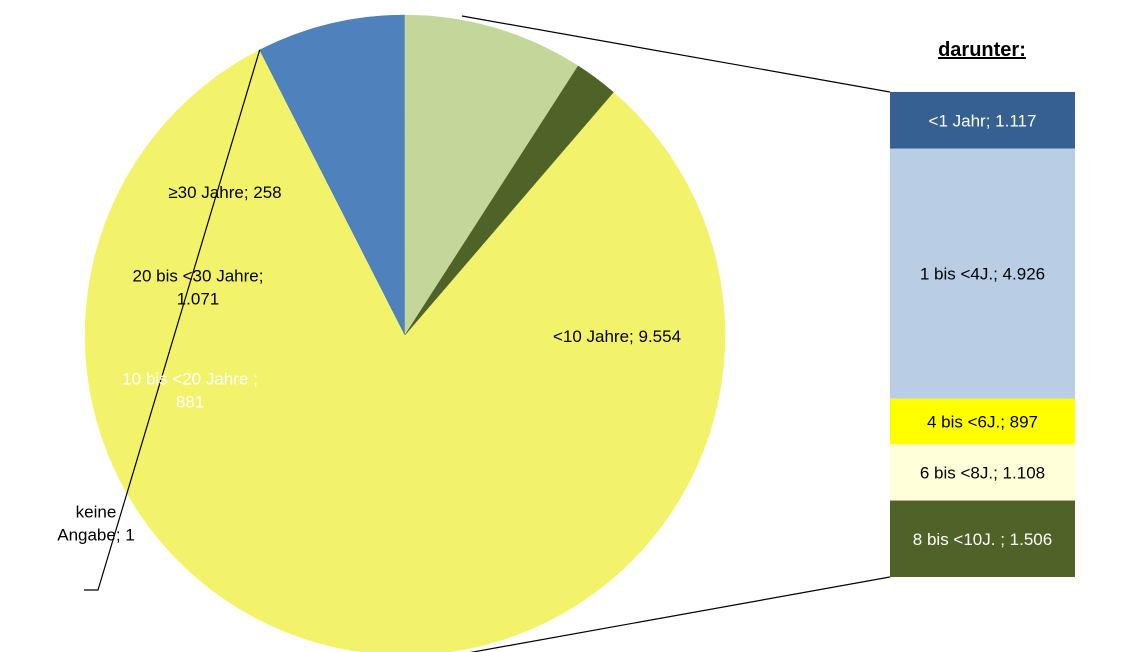 Image resolution: width=1125 pixels, height=652 pixels. What do you see at coordinates (190, 402) in the screenshot?
I see `slice-label-10-bis-20-jahre-line-1: 881` at bounding box center [190, 402].